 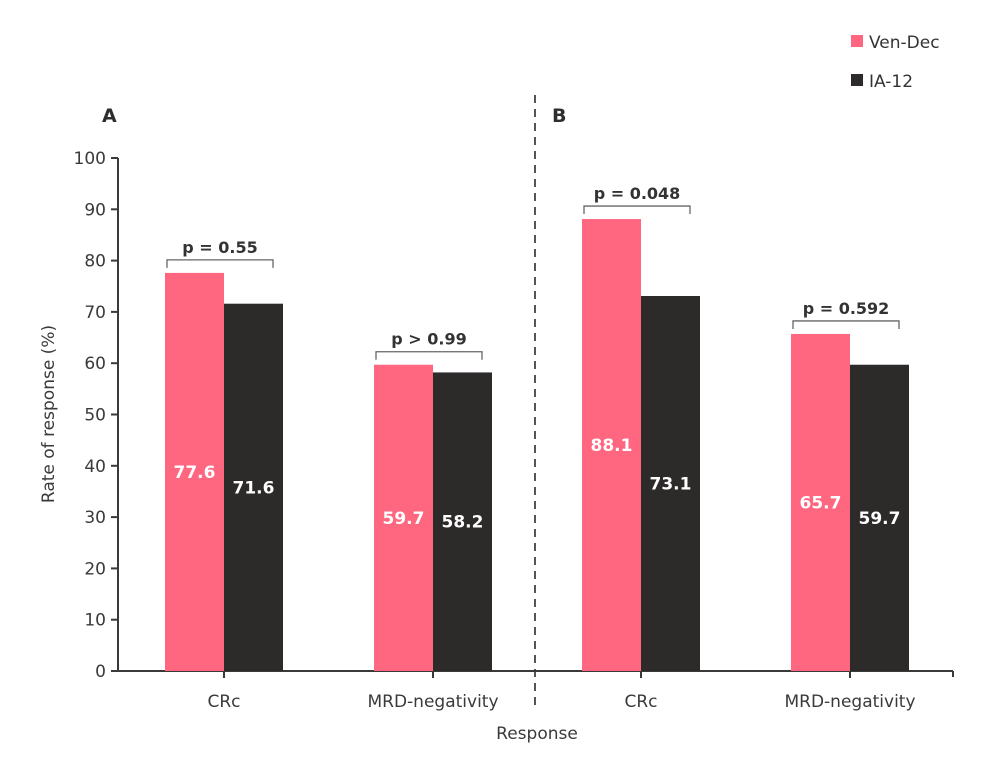 What do you see at coordinates (532, 691) in the screenshot?
I see `x-axis: CRc MRD-negativity CRc MRD-negativity` at bounding box center [532, 691].